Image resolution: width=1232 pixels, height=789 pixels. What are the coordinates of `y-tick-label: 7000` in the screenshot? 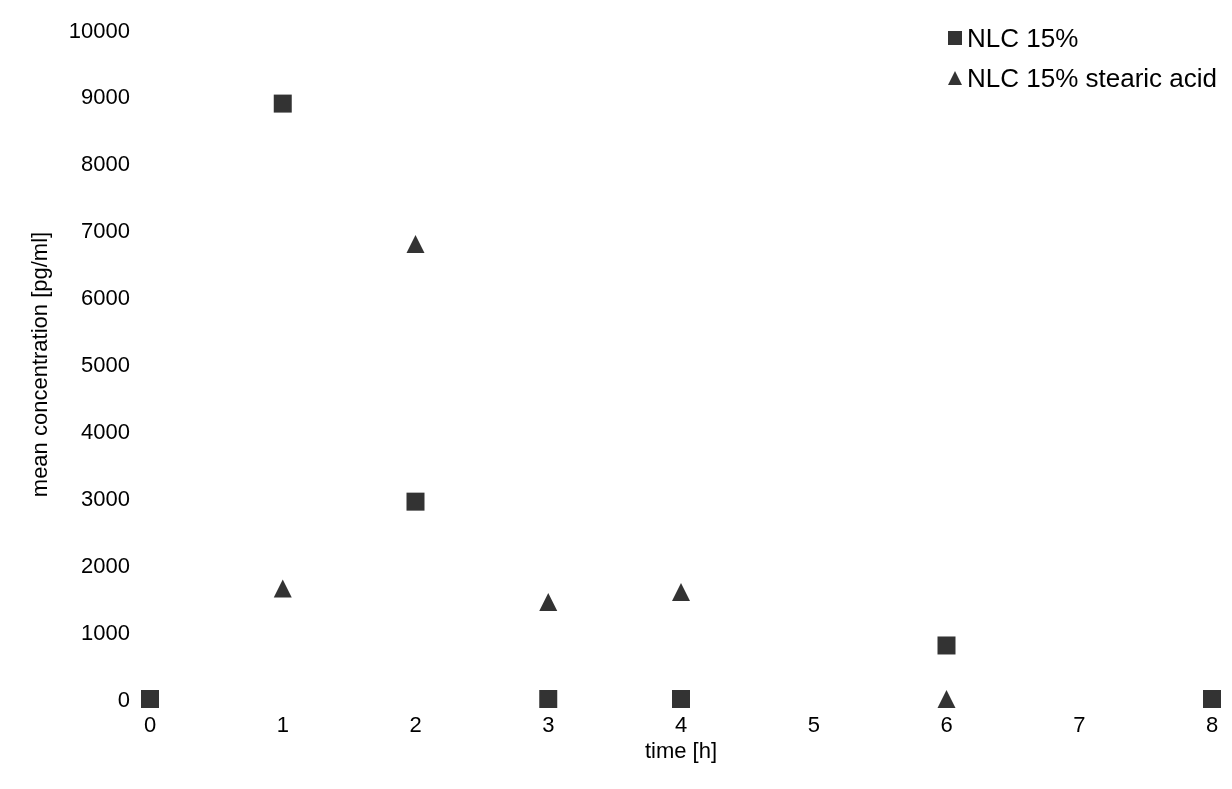 It's located at (105, 231).